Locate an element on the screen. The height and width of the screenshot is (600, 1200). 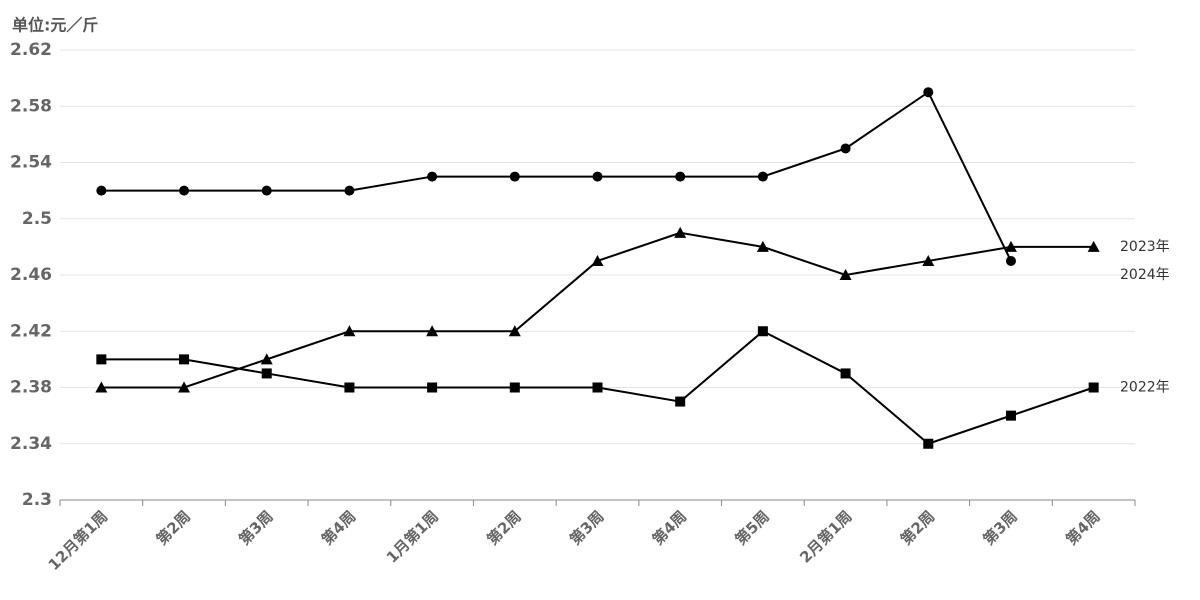
x-tick-label: 12月第1周 is located at coordinates (78, 540).